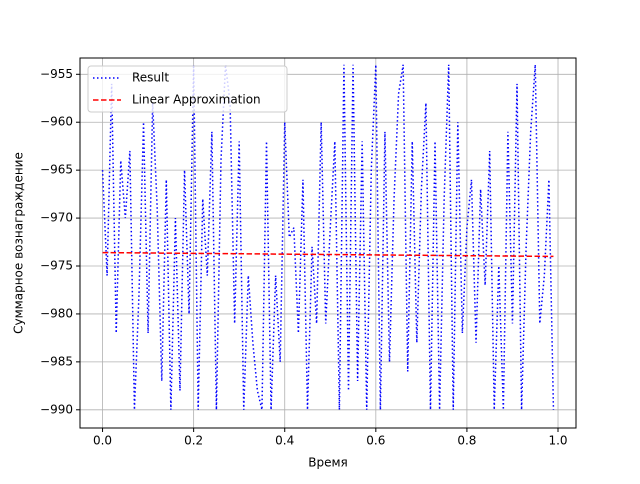  What do you see at coordinates (56, 170) in the screenshot?
I see `y-tick-label: −965` at bounding box center [56, 170].